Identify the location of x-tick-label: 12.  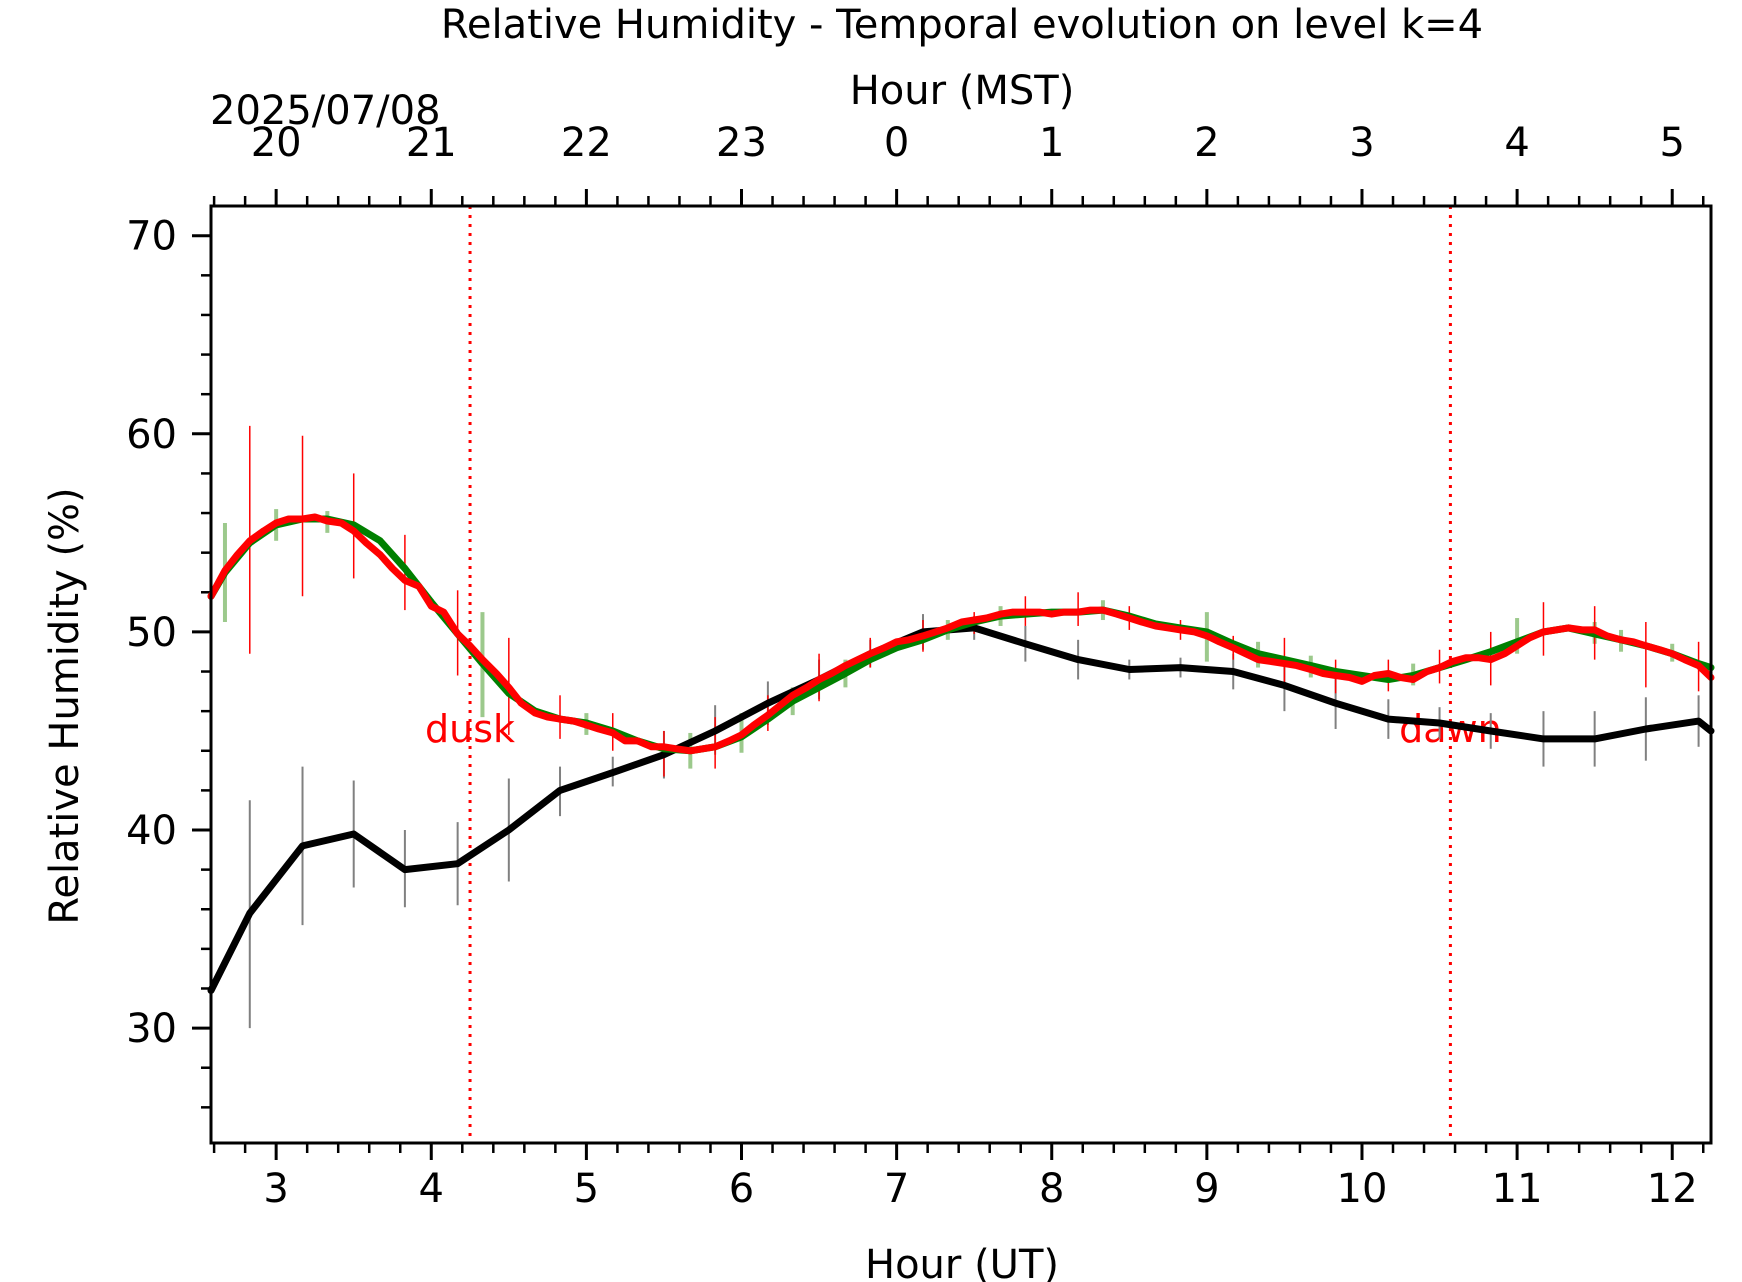
(1672, 1189).